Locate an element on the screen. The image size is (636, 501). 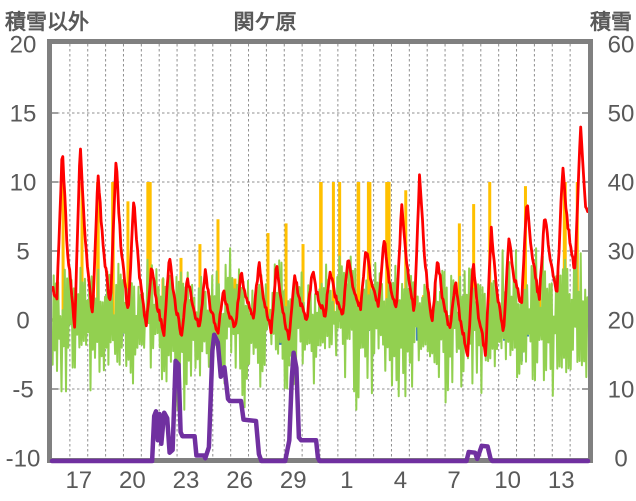
x-axis-tick-label: 7 is located at coordinates (453, 480).